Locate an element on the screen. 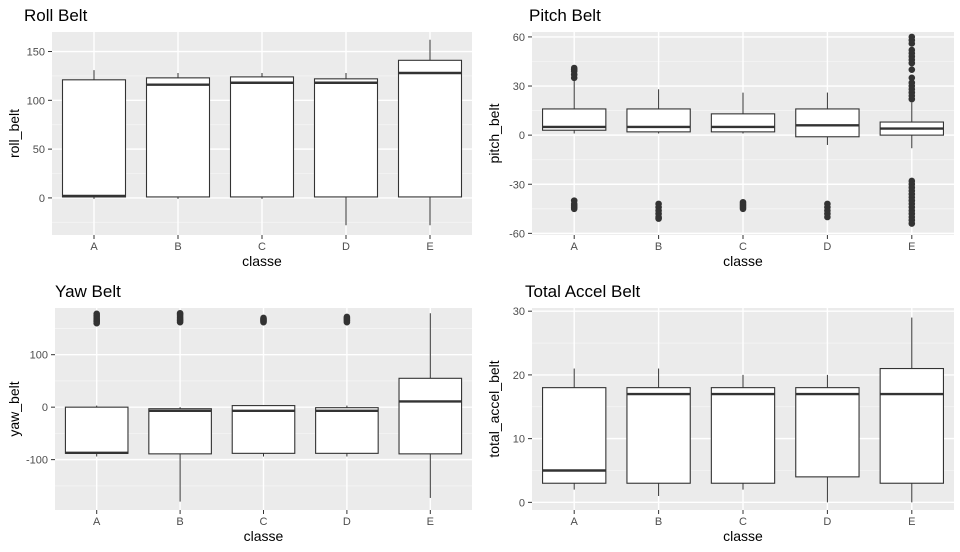 The height and width of the screenshot is (552, 960). chart-title: Yaw Belt is located at coordinates (88, 291).